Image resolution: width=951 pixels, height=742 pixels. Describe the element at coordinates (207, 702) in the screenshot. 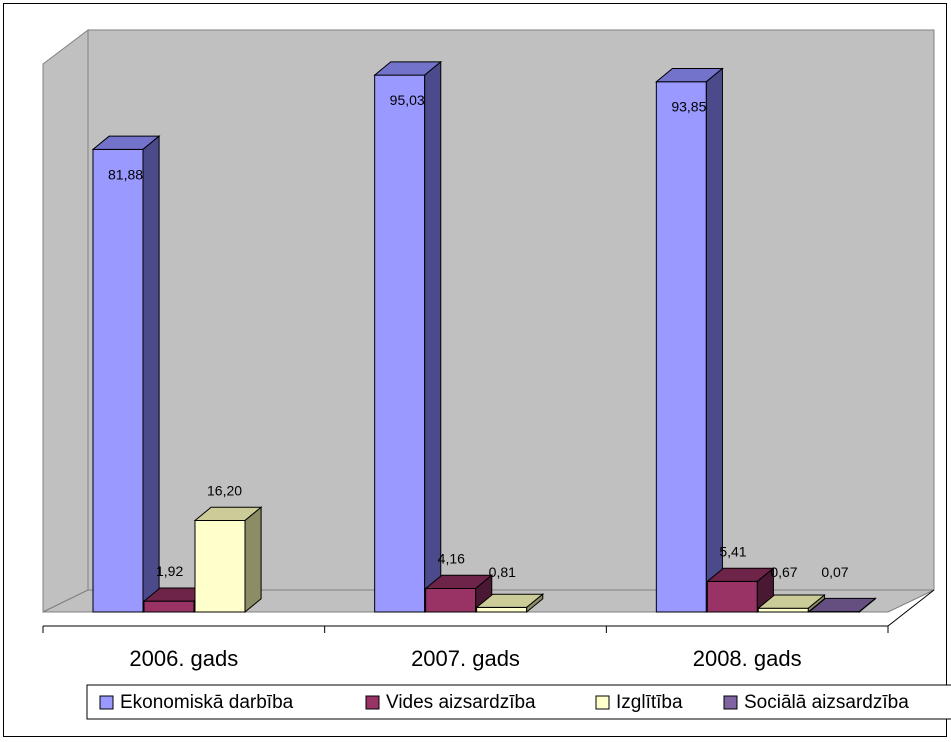

I see `legend-label: Ekonomiskā darbība` at that location.